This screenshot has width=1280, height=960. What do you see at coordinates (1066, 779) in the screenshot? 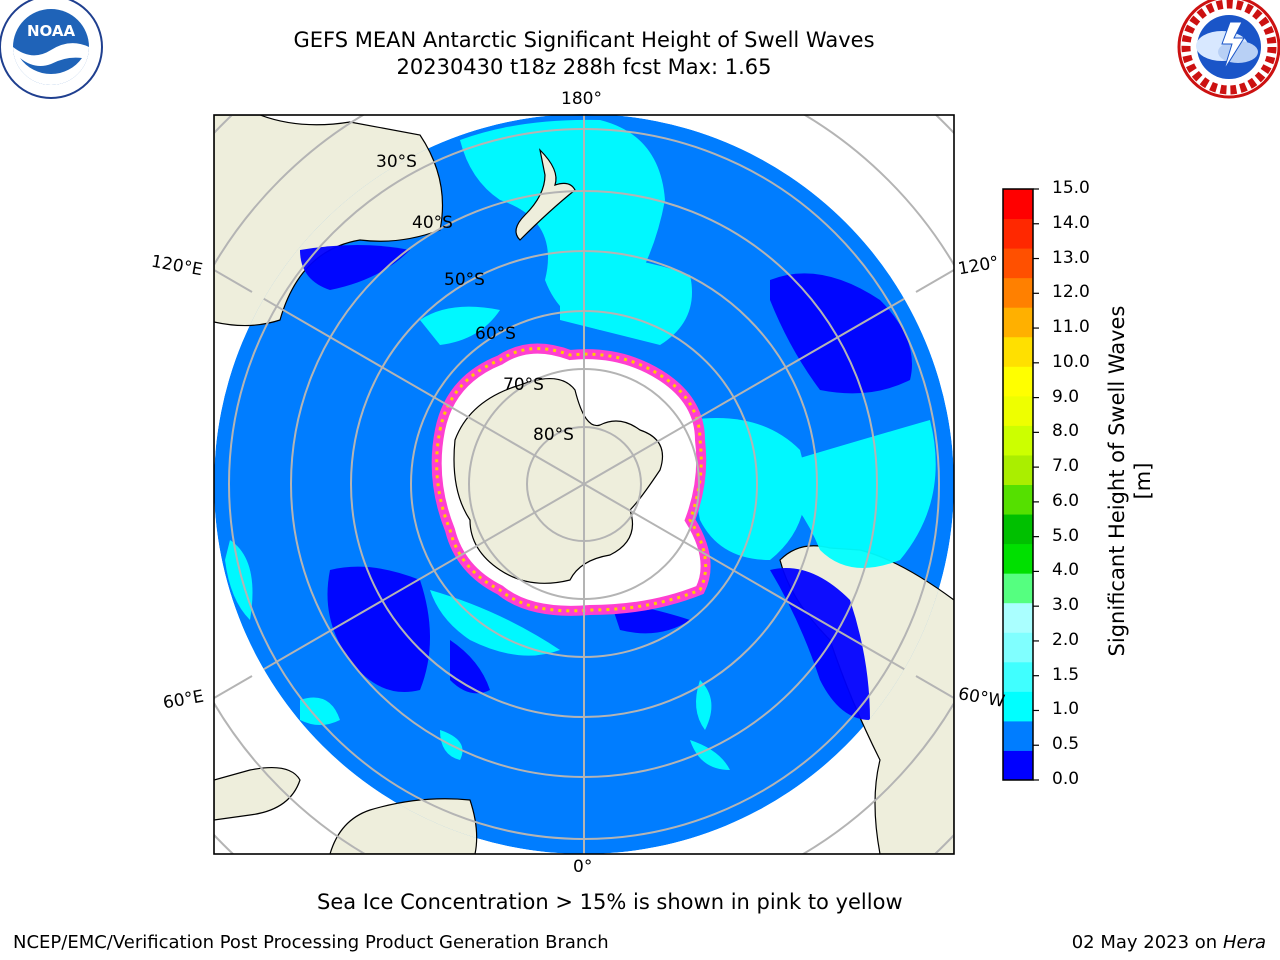
I see `colorbar-tick-label: 0.0` at bounding box center [1066, 779].